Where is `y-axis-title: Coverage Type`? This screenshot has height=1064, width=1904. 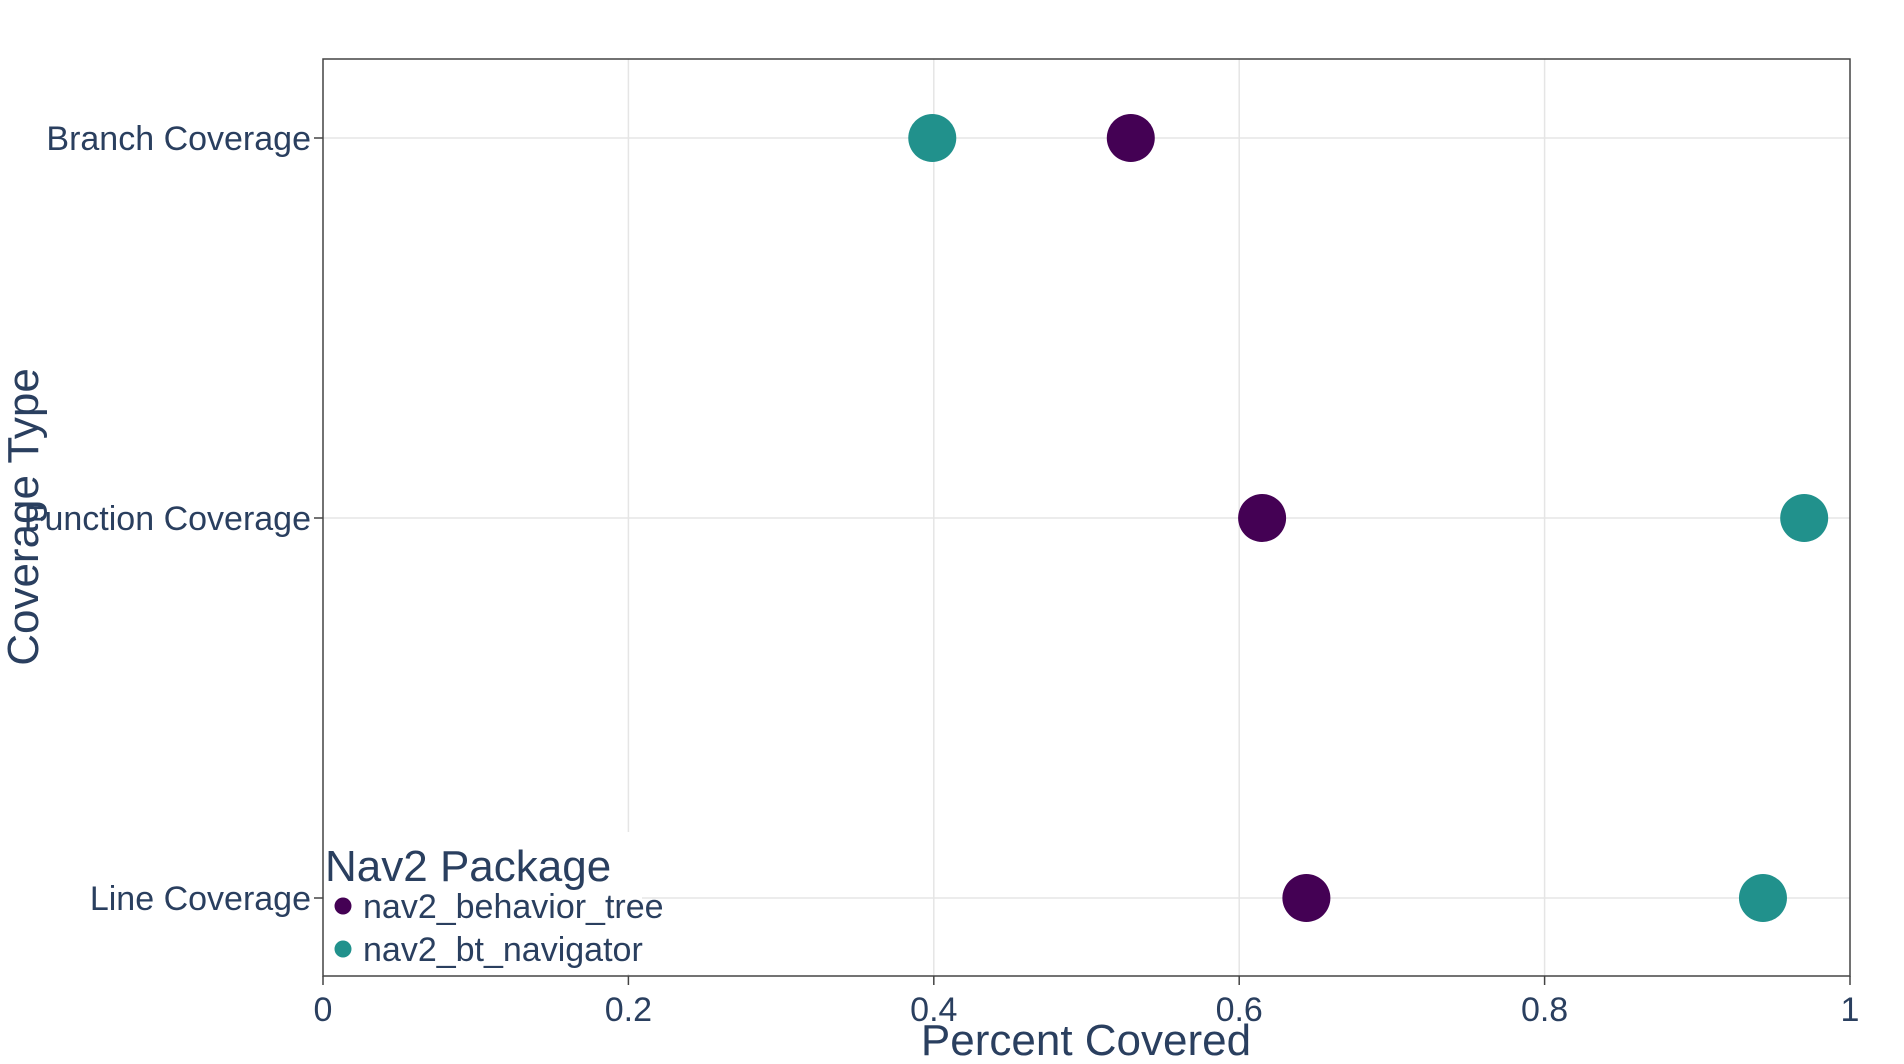 y-axis-title: Coverage Type is located at coordinates (24, 517).